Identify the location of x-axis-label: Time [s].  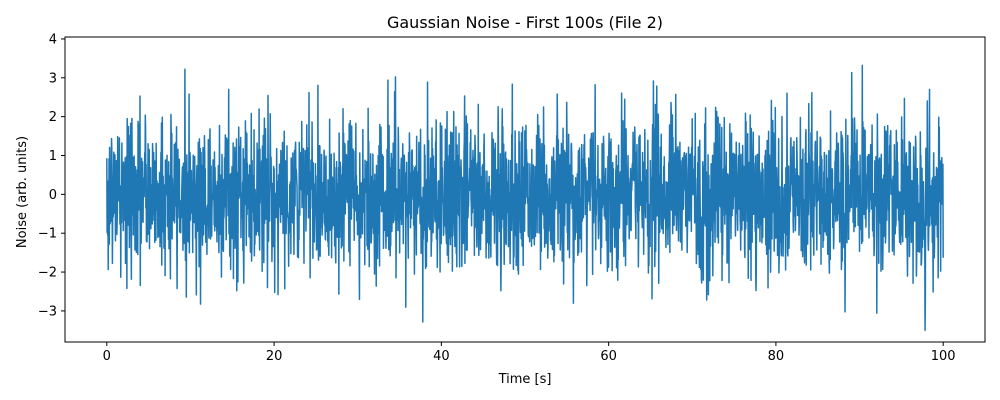
(525, 379).